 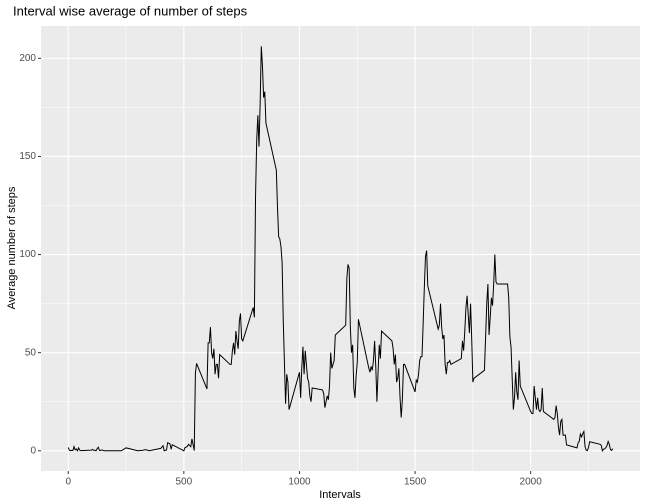 What do you see at coordinates (27, 156) in the screenshot?
I see `y-tick-label: 150` at bounding box center [27, 156].